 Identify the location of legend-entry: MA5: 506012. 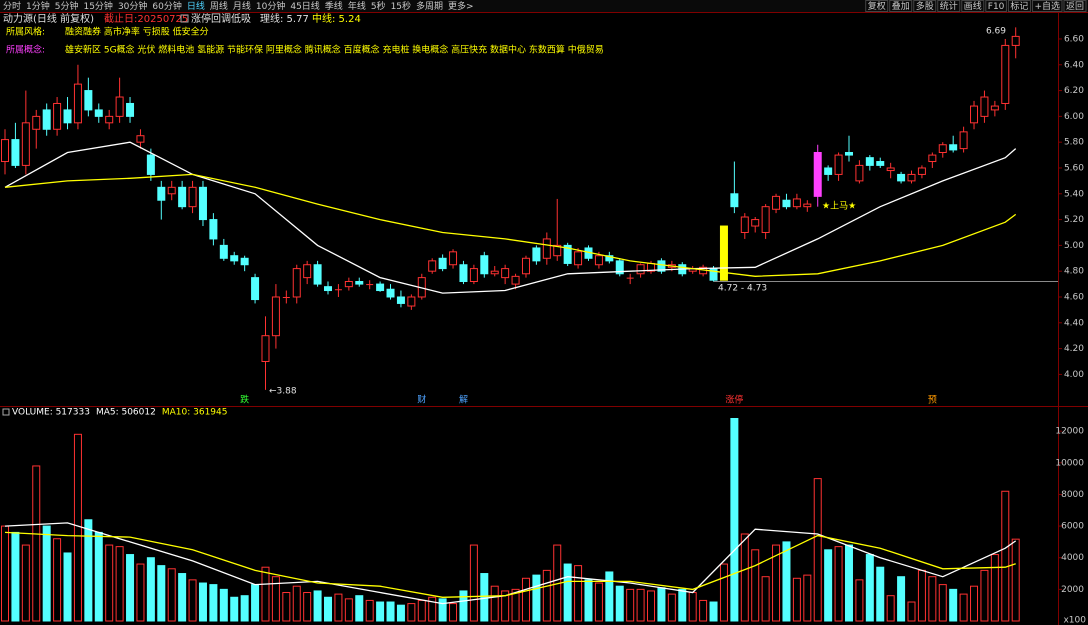
(126, 413).